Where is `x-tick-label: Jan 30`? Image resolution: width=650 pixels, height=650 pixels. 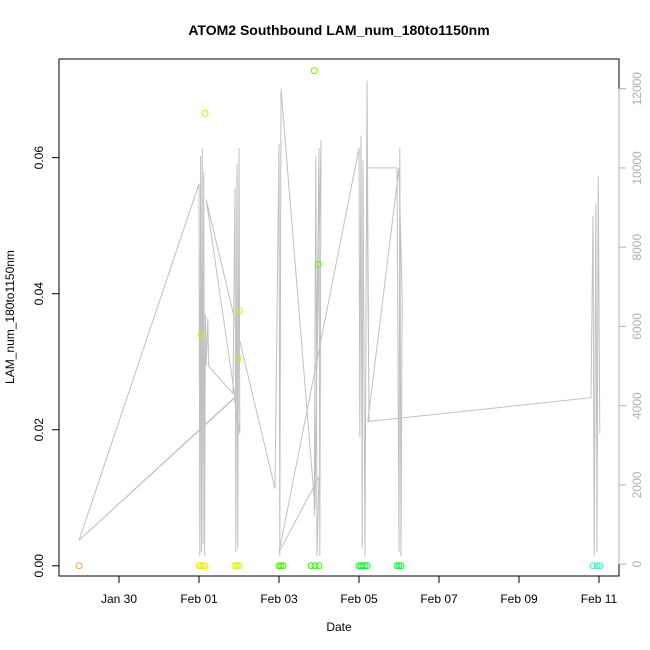 x-tick-label: Jan 30 is located at coordinates (119, 599).